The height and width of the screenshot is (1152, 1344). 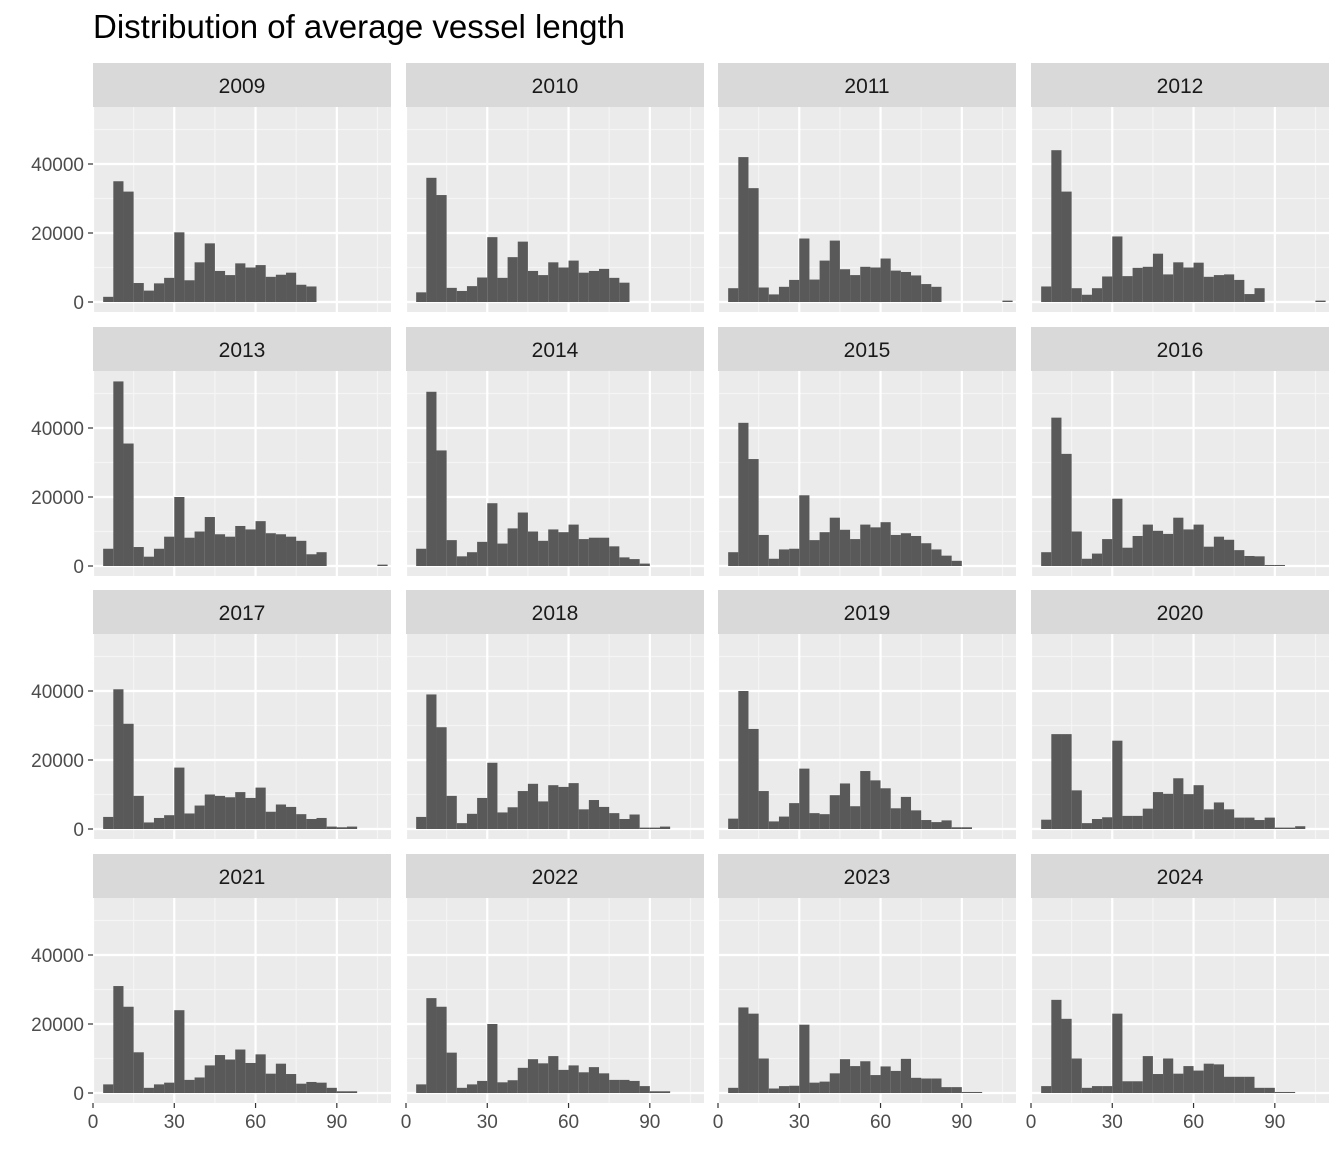 I want to click on facet-strip-label: 2009, so click(x=242, y=86).